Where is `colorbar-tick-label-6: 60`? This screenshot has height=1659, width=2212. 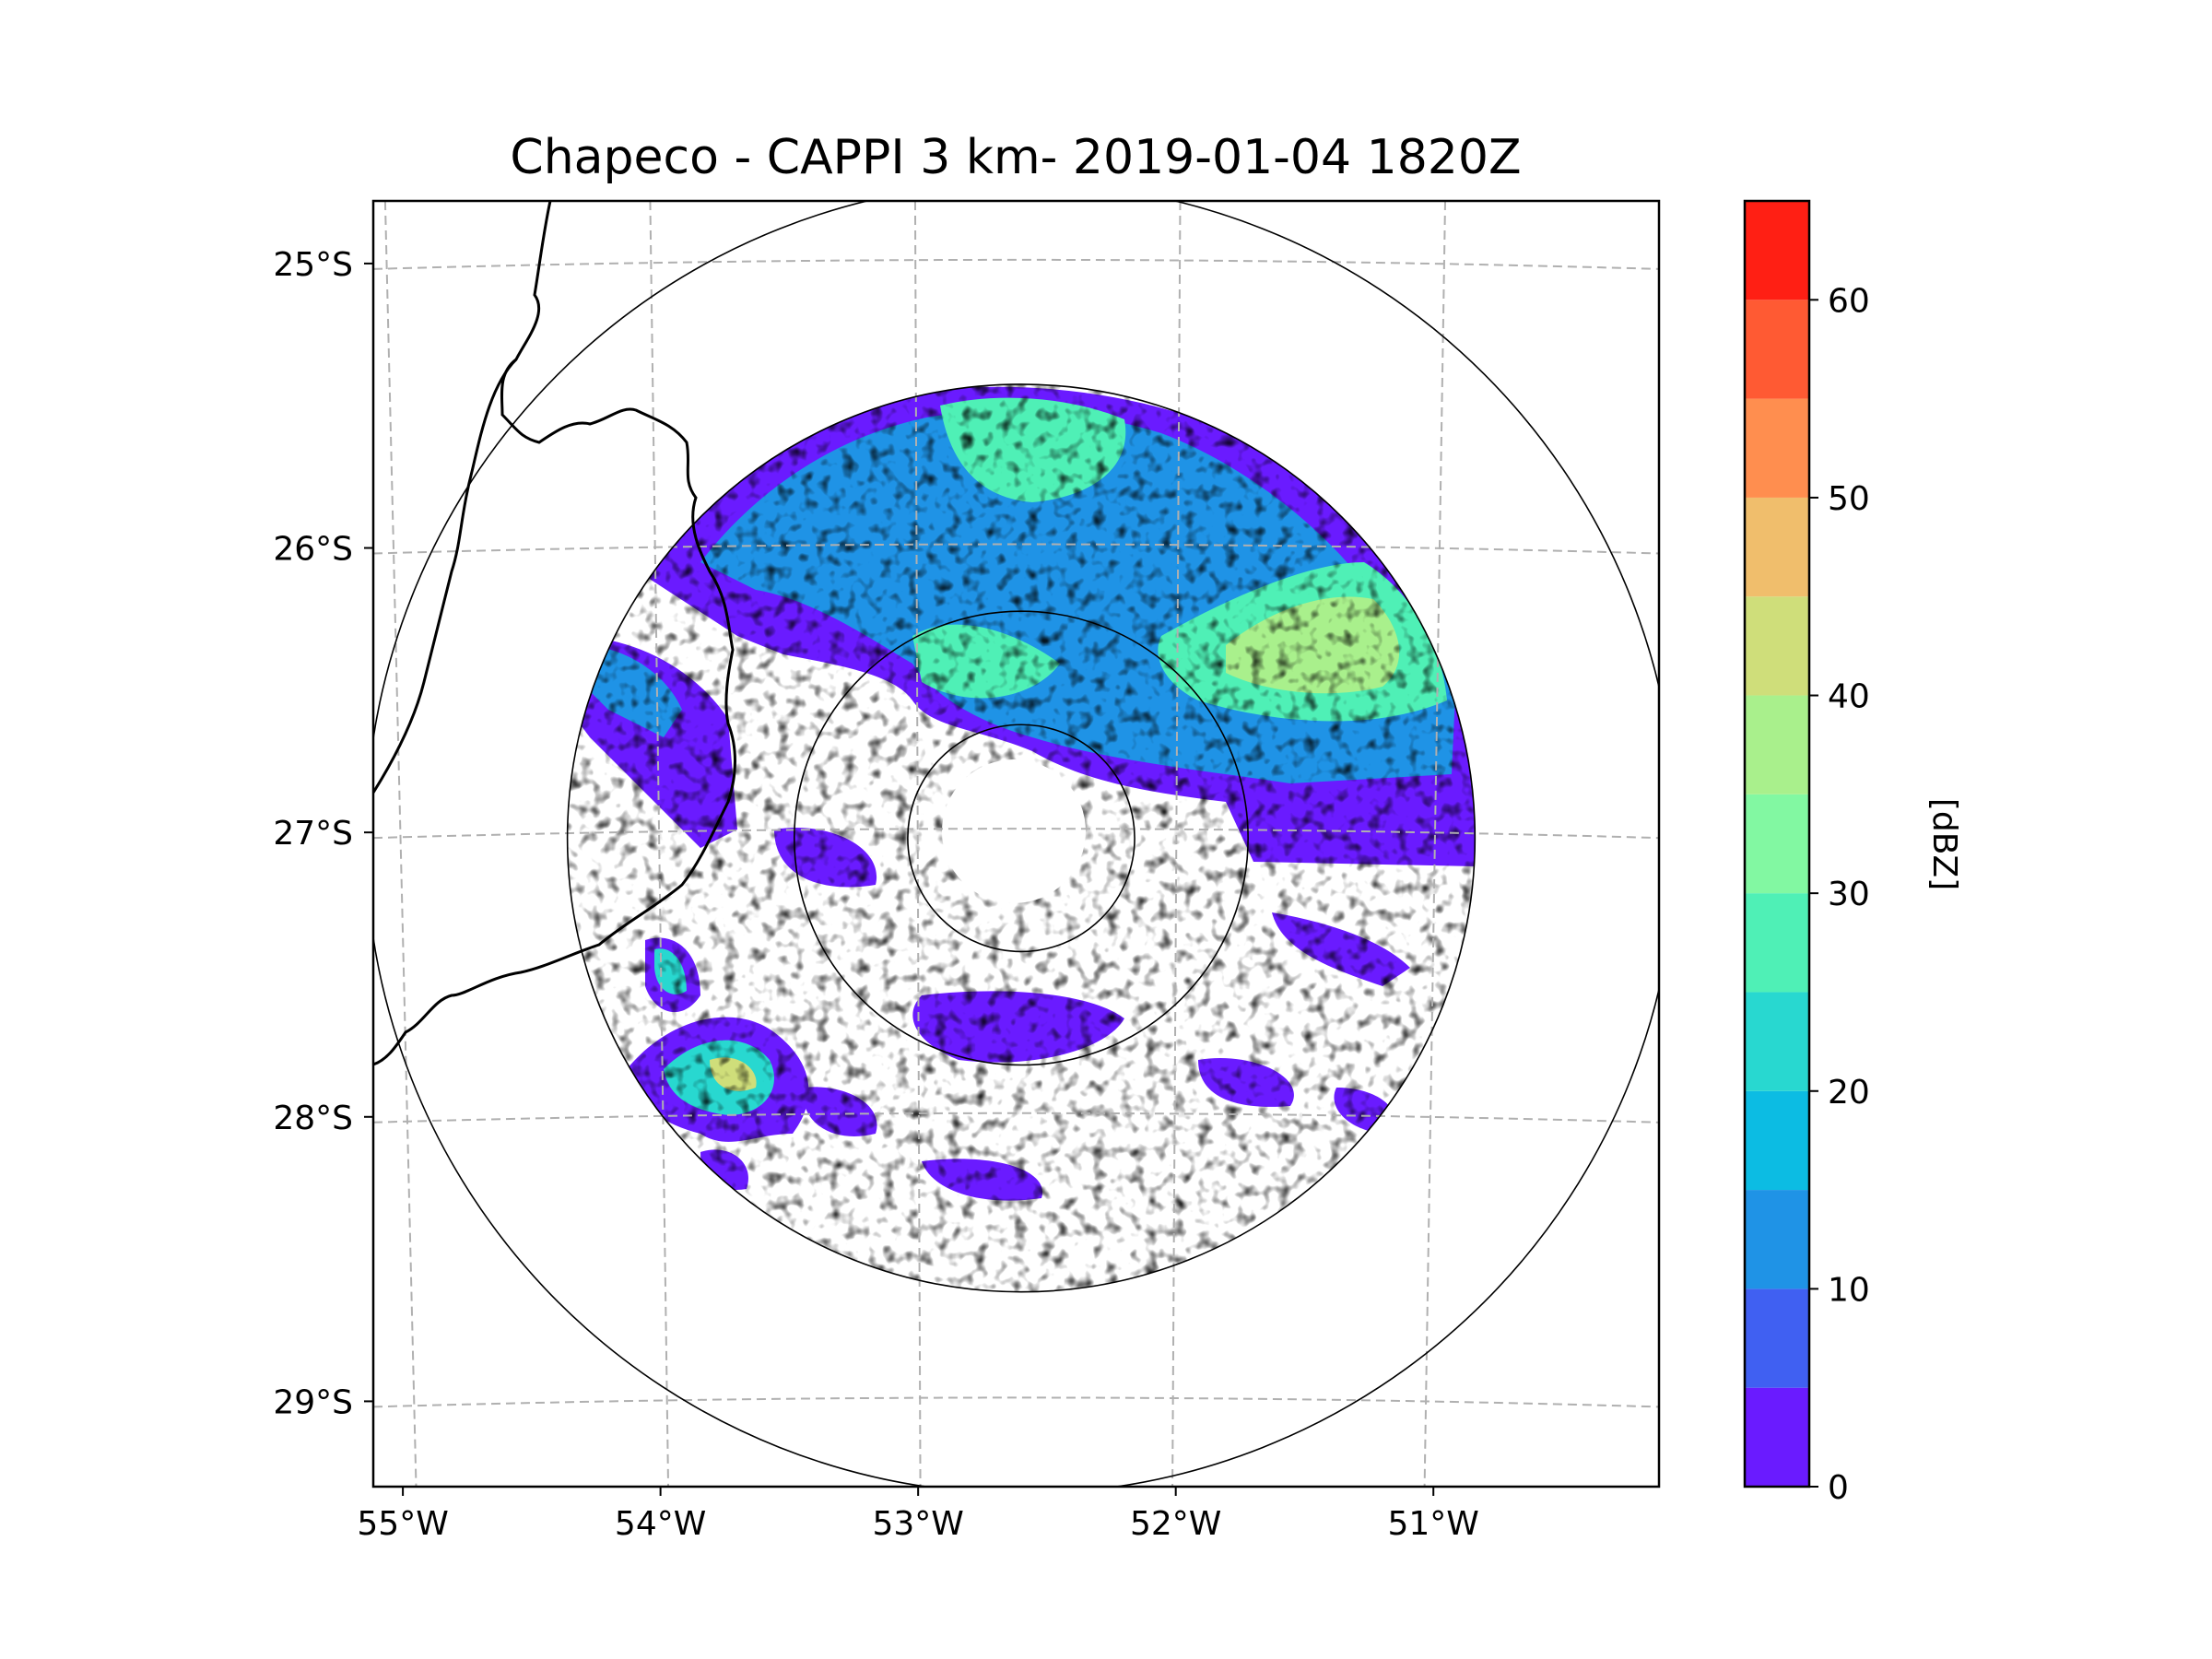
colorbar-tick-label-6: 60 is located at coordinates (1849, 301).